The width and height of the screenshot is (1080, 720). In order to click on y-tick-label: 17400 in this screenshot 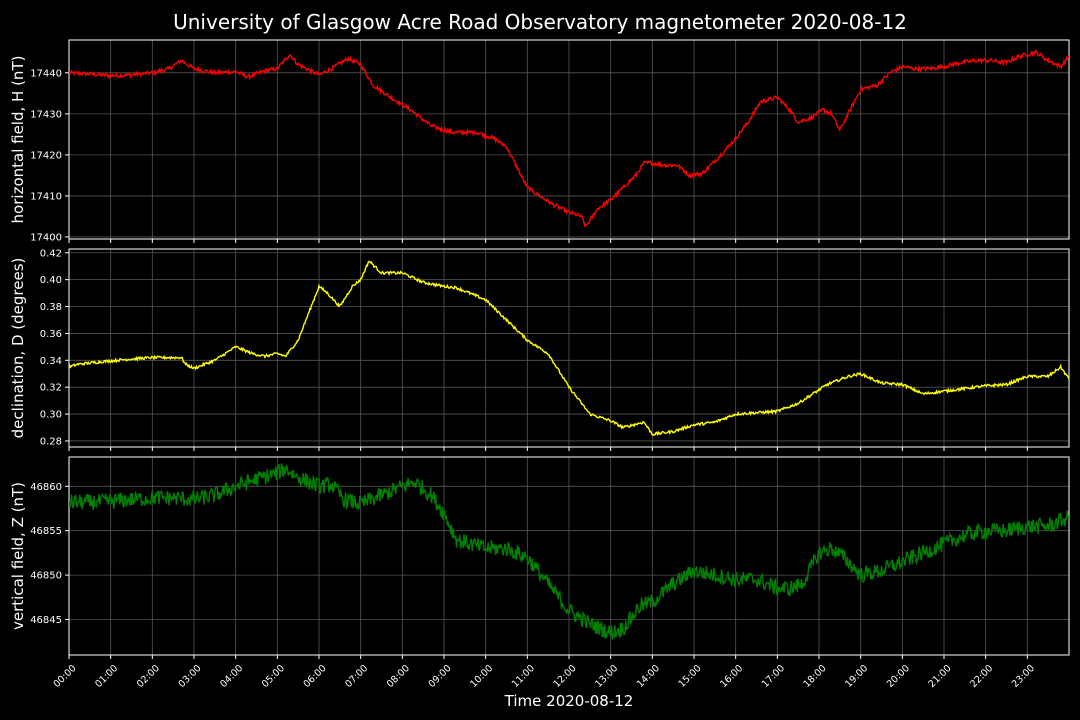, I will do `click(46, 237)`.